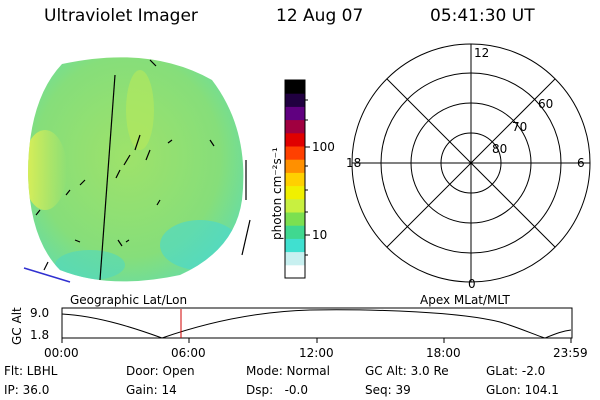 This screenshot has height=400, width=600. Describe the element at coordinates (40, 313) in the screenshot. I see `y-tick-9: 9.0` at that location.